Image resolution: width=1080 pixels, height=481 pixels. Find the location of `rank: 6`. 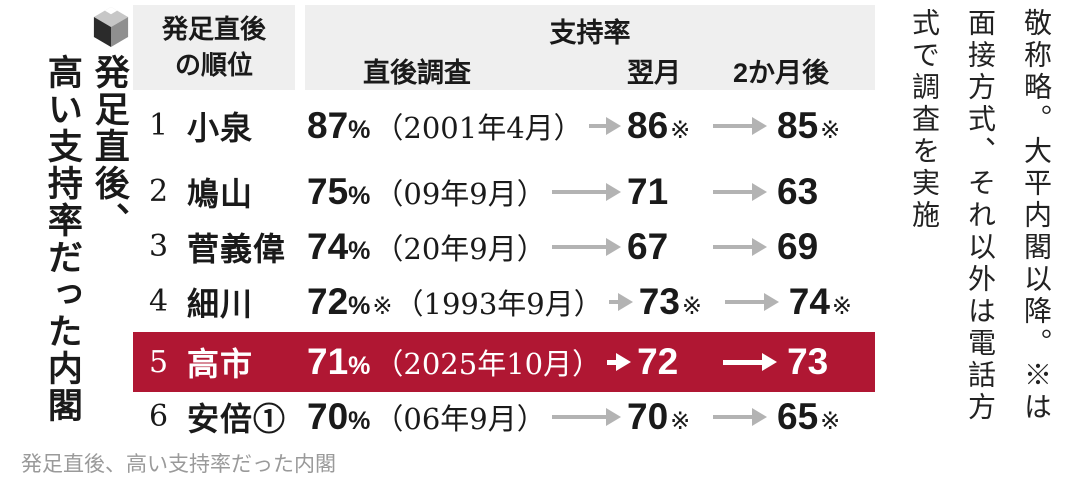

rank: 6 is located at coordinates (159, 416).